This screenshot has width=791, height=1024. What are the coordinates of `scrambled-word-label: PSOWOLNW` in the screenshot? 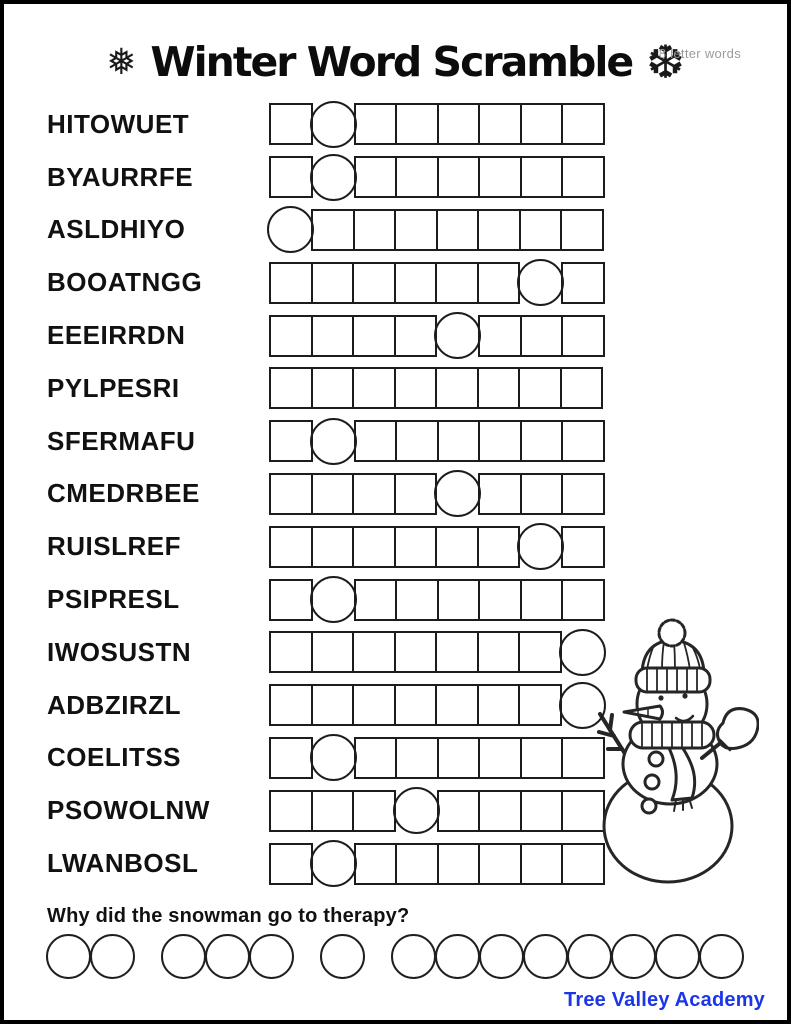 It's located at (128, 810).